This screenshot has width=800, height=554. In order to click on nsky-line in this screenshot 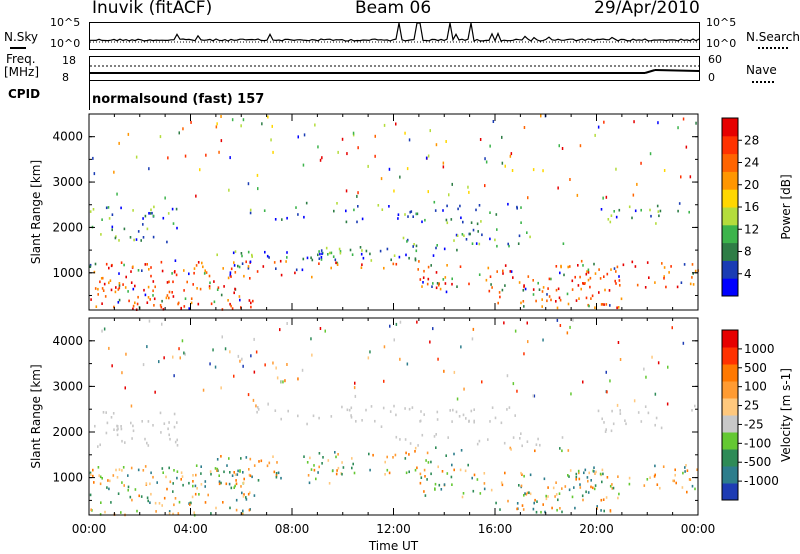, I will do `click(394, 32)`.